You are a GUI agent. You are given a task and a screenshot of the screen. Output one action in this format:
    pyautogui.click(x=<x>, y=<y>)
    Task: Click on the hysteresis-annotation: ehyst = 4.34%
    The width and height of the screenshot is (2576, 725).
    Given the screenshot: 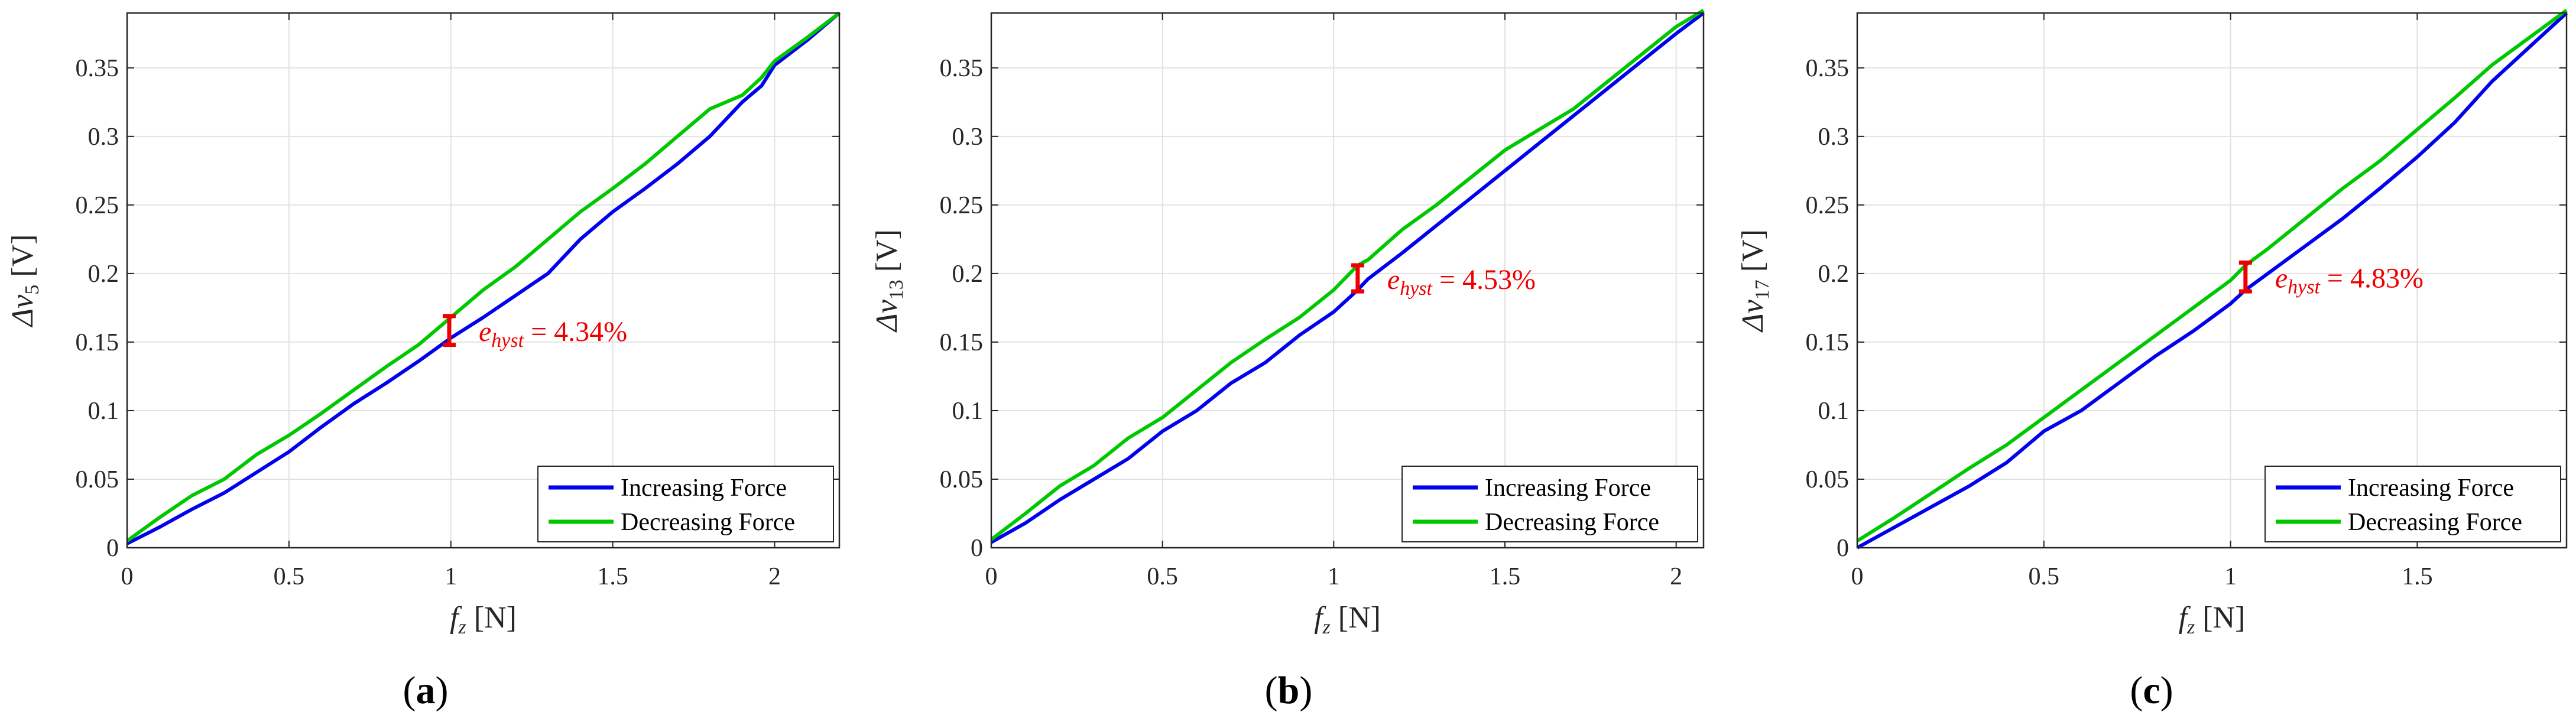 What is the action you would take?
    pyautogui.click(x=534, y=333)
    